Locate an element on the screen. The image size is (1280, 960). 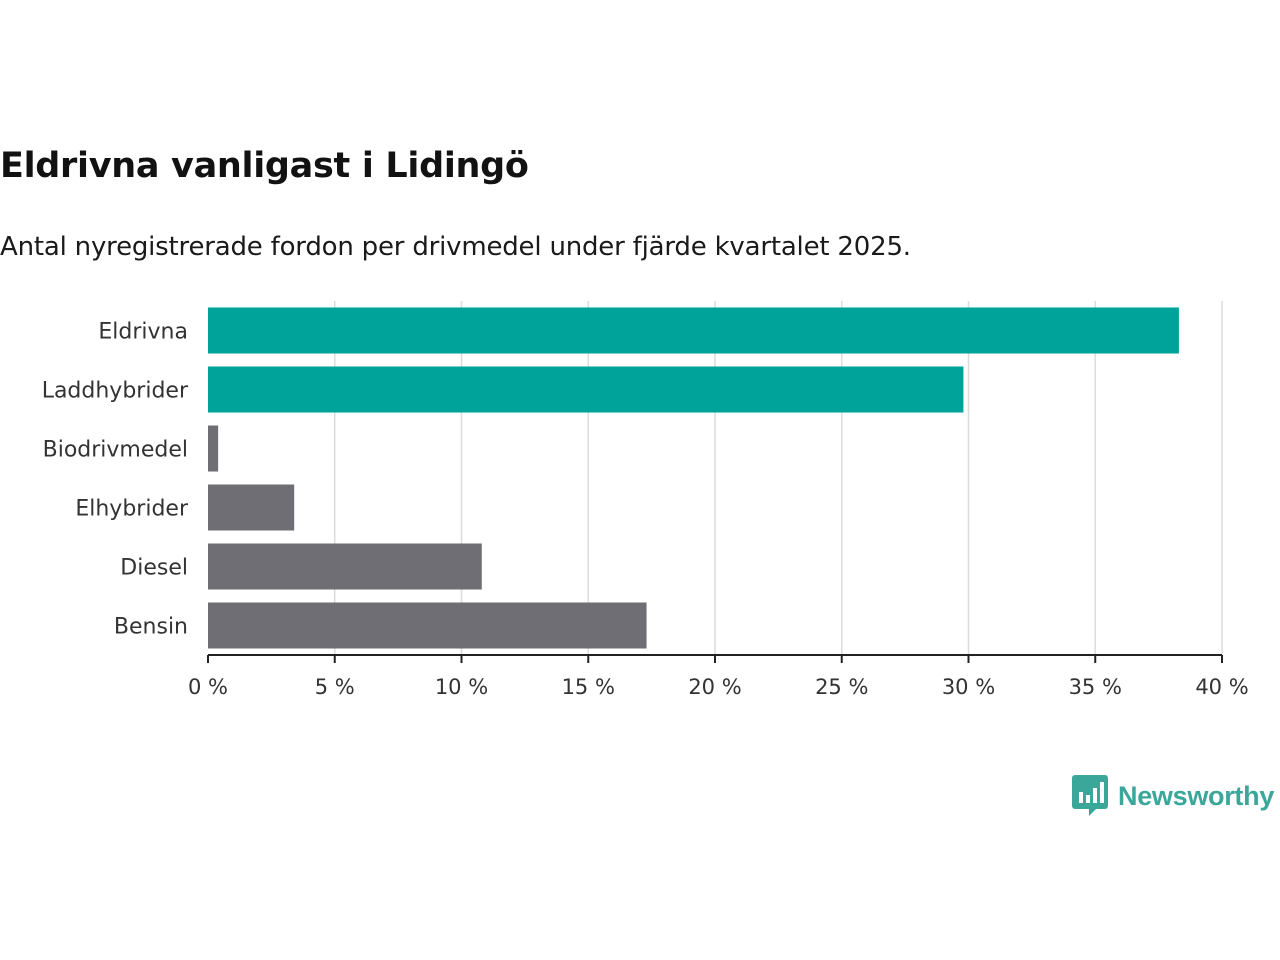
newsworthy-logo-icon is located at coordinates (1090, 795).